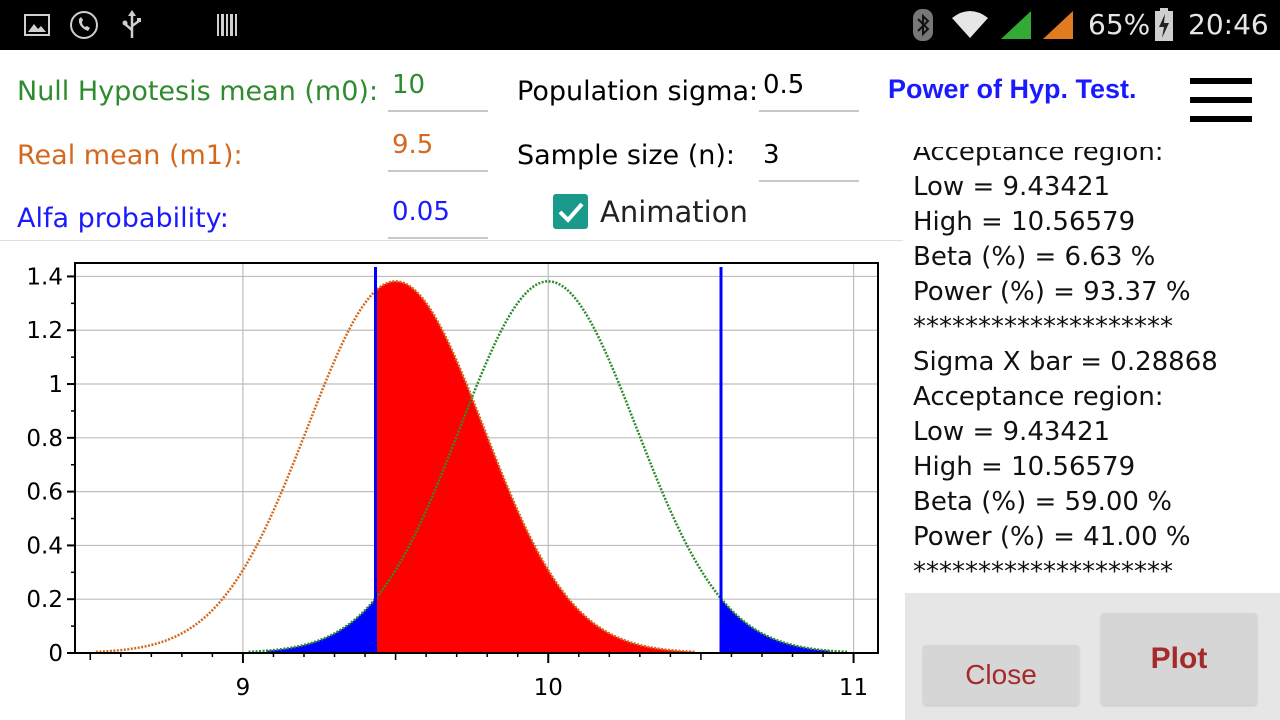 This screenshot has height=720, width=1280. What do you see at coordinates (44, 600) in the screenshot?
I see `y-tick-label: 0.2` at bounding box center [44, 600].